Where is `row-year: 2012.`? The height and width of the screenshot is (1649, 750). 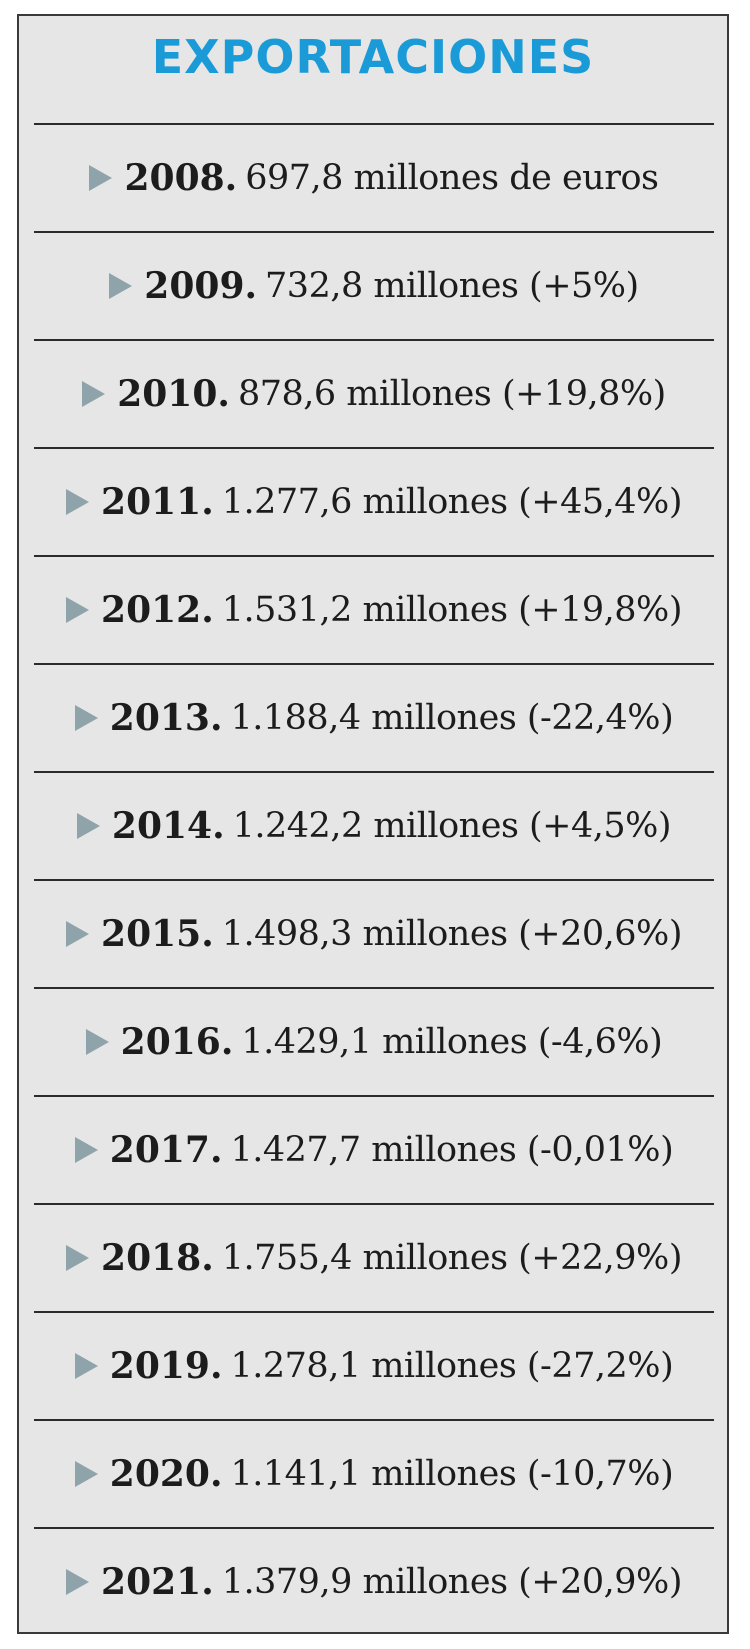
row-year: 2012. is located at coordinates (157, 610).